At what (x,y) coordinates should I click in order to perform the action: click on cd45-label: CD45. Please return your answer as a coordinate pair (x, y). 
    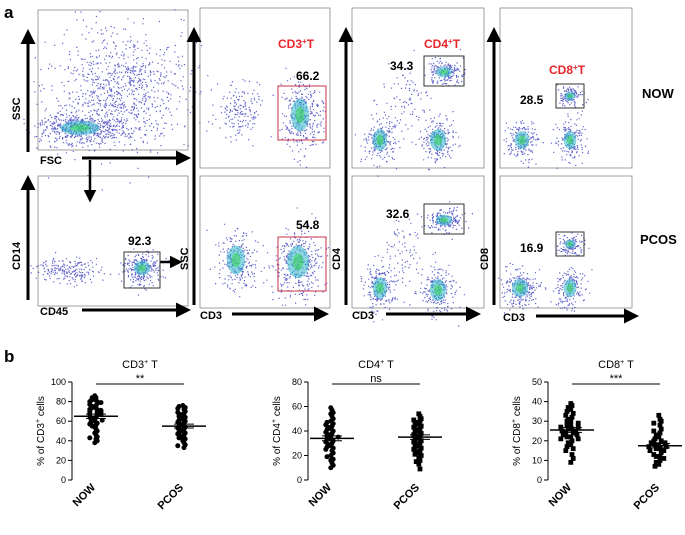
    Looking at the image, I should click on (54, 312).